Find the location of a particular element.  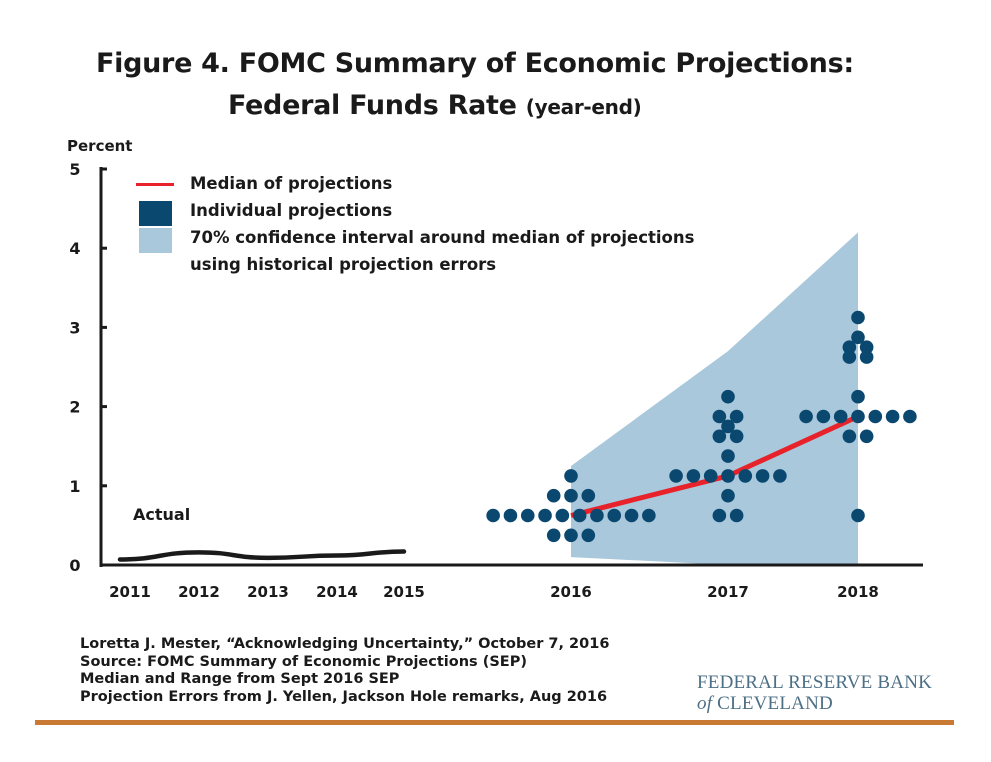

chart-title-line2: Federal Funds Rate (year-end) is located at coordinates (435, 105).